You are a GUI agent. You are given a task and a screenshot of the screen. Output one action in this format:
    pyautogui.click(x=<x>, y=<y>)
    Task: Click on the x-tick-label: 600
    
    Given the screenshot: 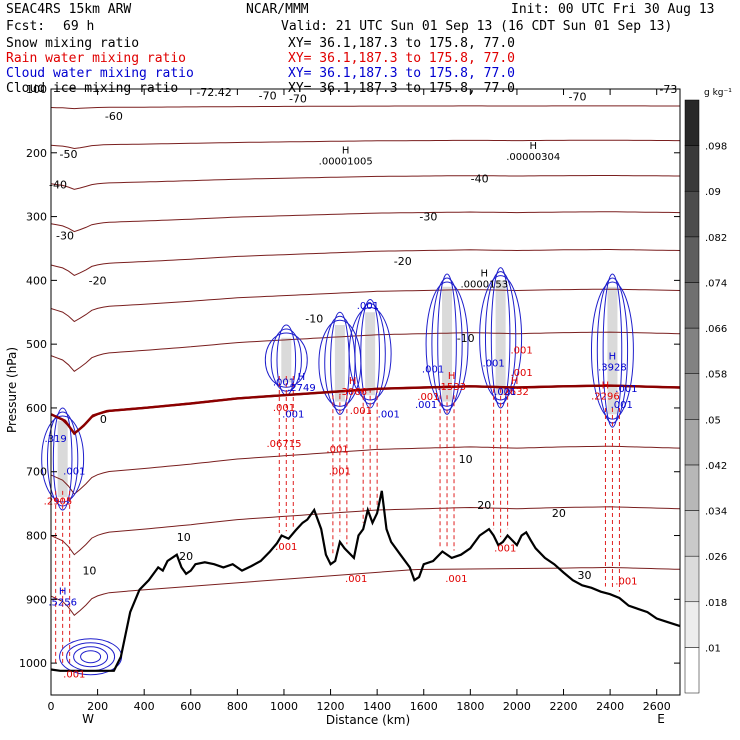 What is the action you would take?
    pyautogui.click(x=190, y=706)
    